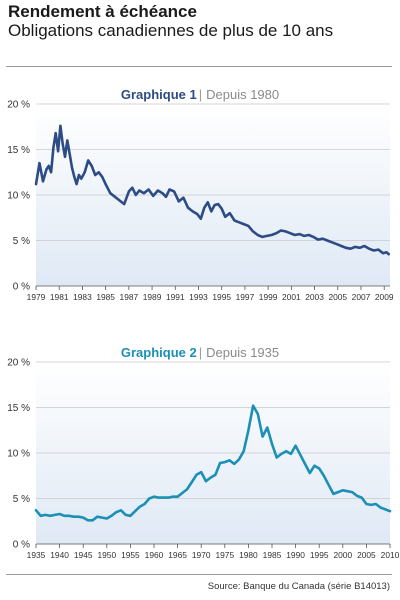  What do you see at coordinates (242, 94) in the screenshot?
I see `chart-title-sub: Depuis 1980` at bounding box center [242, 94].